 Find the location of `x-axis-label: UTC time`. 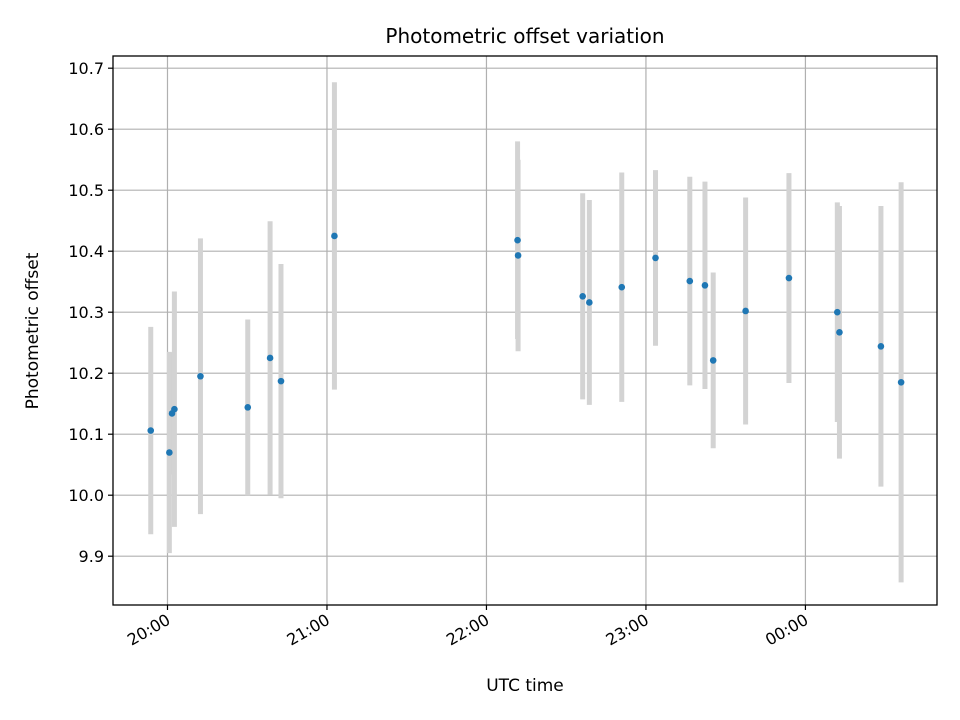

x-axis-label: UTC time is located at coordinates (525, 686).